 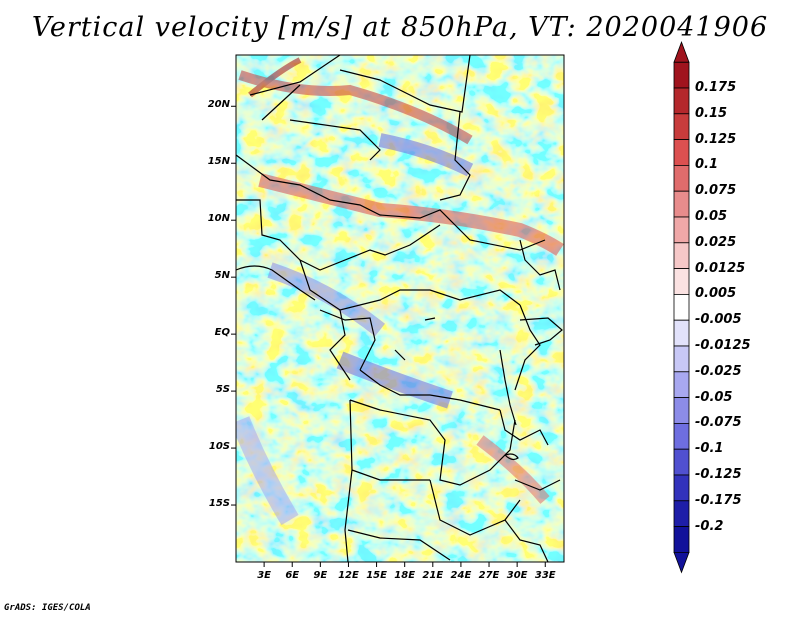 What do you see at coordinates (711, 113) in the screenshot?
I see `colorbar-label: 0.15` at bounding box center [711, 113].